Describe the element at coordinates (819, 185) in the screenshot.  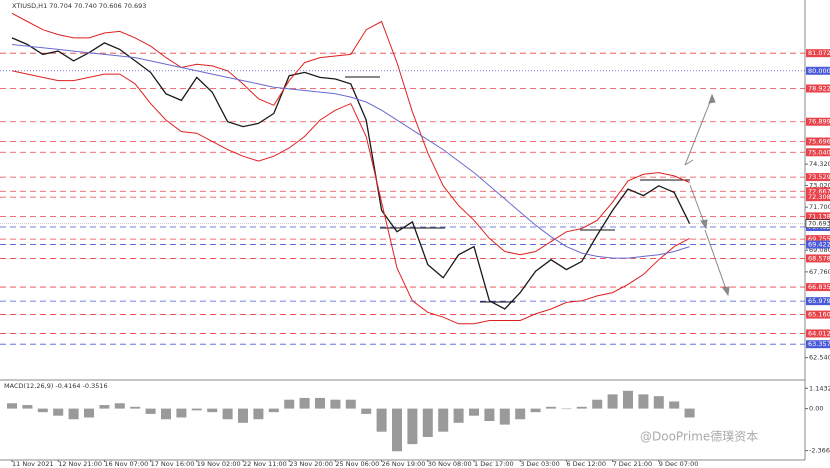
I see `y-tick-label: 73.020` at that location.